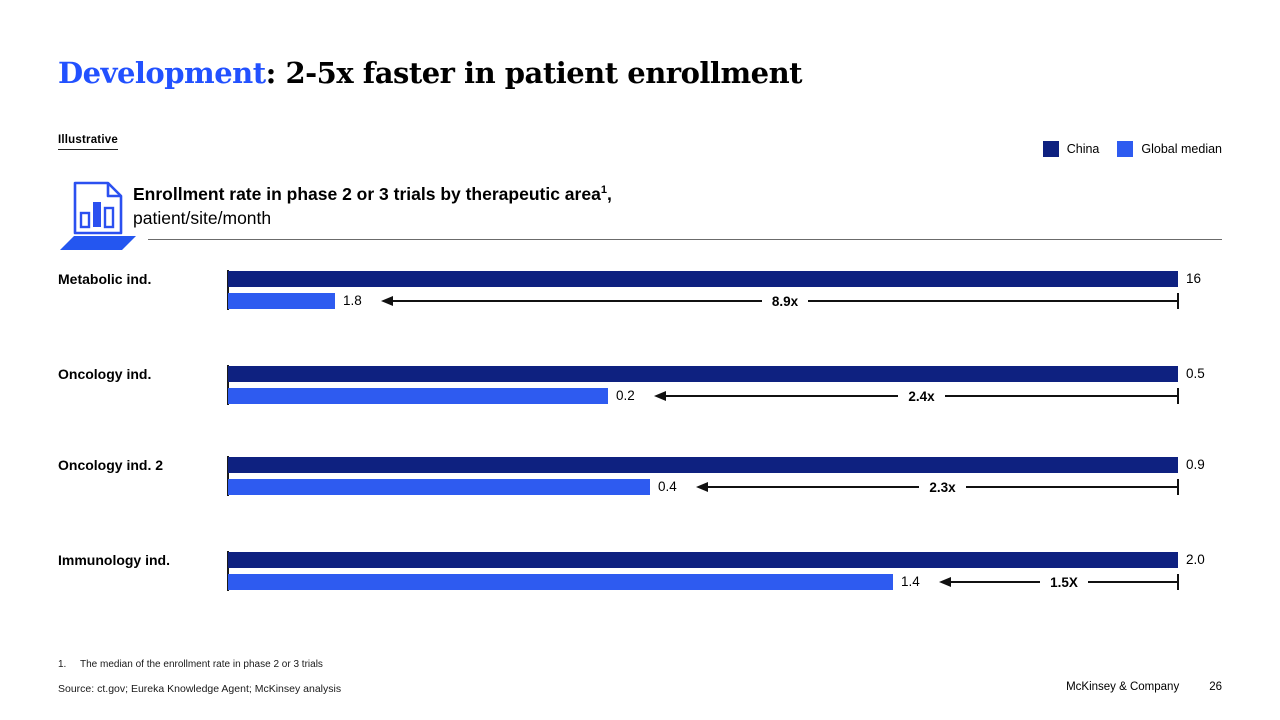 This screenshot has width=1280, height=720. I want to click on multiplier-label: 2.4x, so click(921, 396).